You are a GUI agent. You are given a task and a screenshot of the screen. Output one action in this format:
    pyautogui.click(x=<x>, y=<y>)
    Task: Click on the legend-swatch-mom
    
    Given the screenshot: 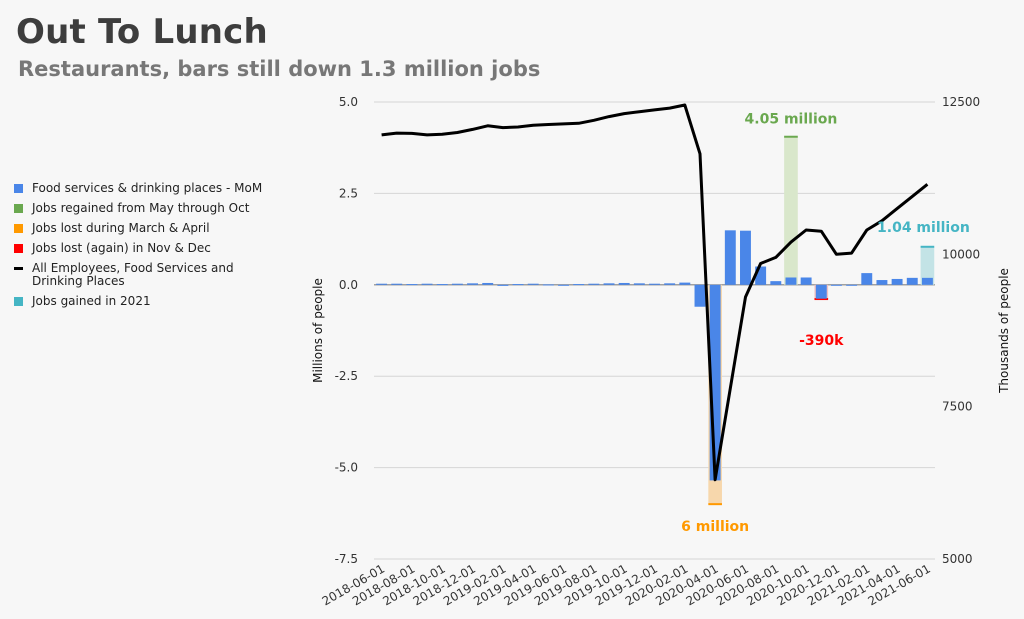 What is the action you would take?
    pyautogui.click(x=18, y=188)
    